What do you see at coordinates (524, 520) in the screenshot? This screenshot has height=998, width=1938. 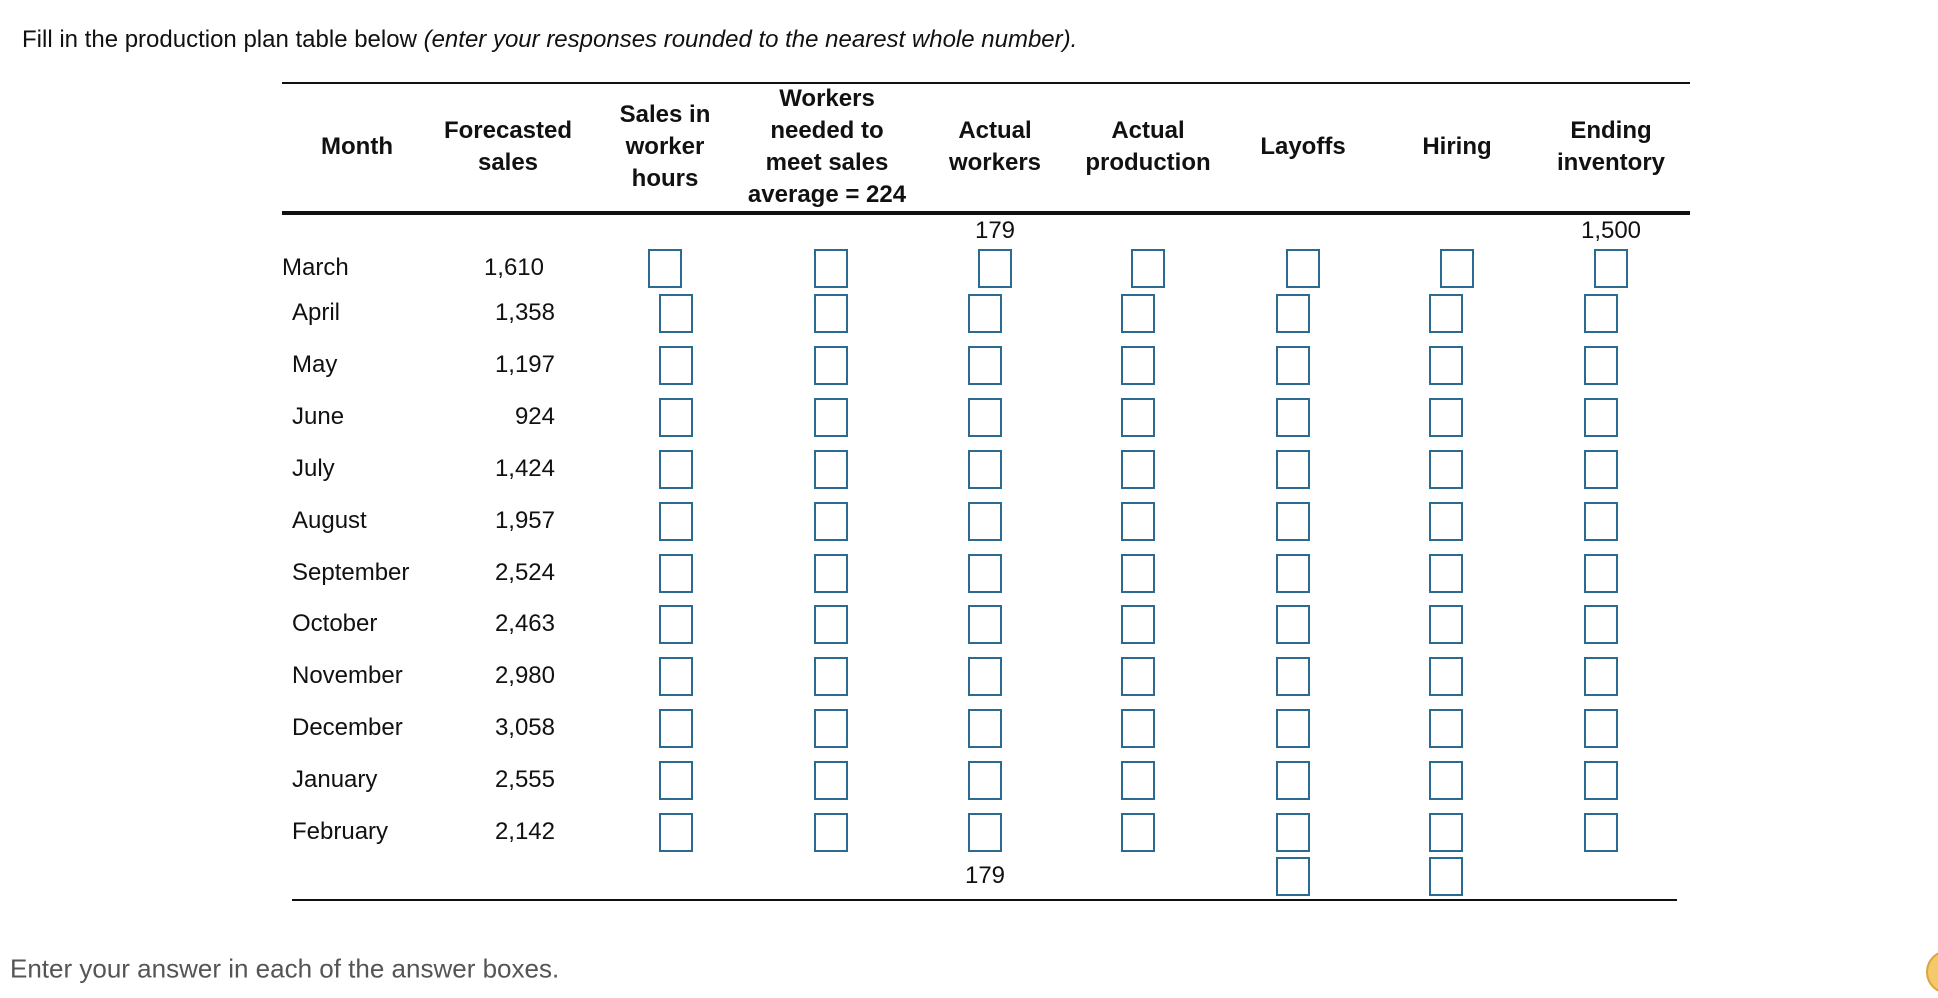 I see `forecast: 1,957` at bounding box center [524, 520].